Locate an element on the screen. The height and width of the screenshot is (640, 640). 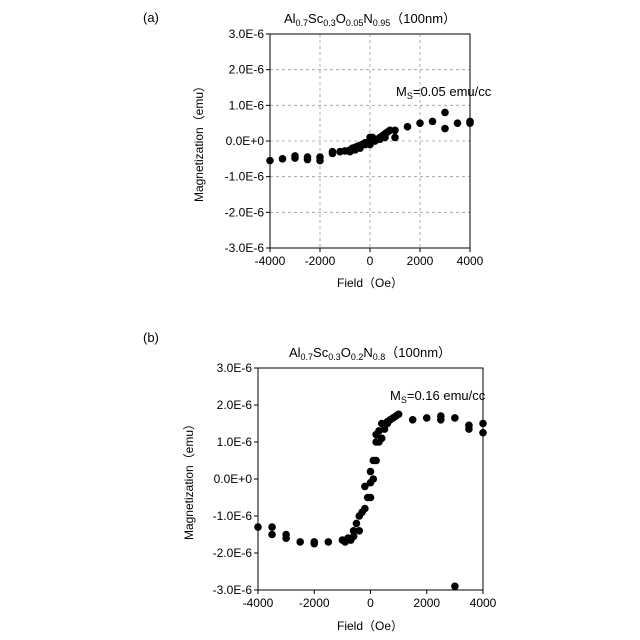
chart-title: Al0.7Sc0.3O0.2N0.8（100nm） is located at coordinates (370, 353).